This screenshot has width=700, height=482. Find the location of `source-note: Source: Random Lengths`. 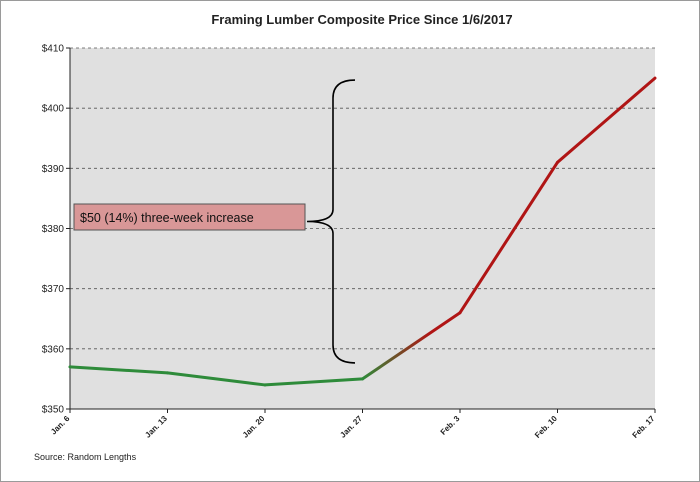

source-note: Source: Random Lengths is located at coordinates (85, 457).